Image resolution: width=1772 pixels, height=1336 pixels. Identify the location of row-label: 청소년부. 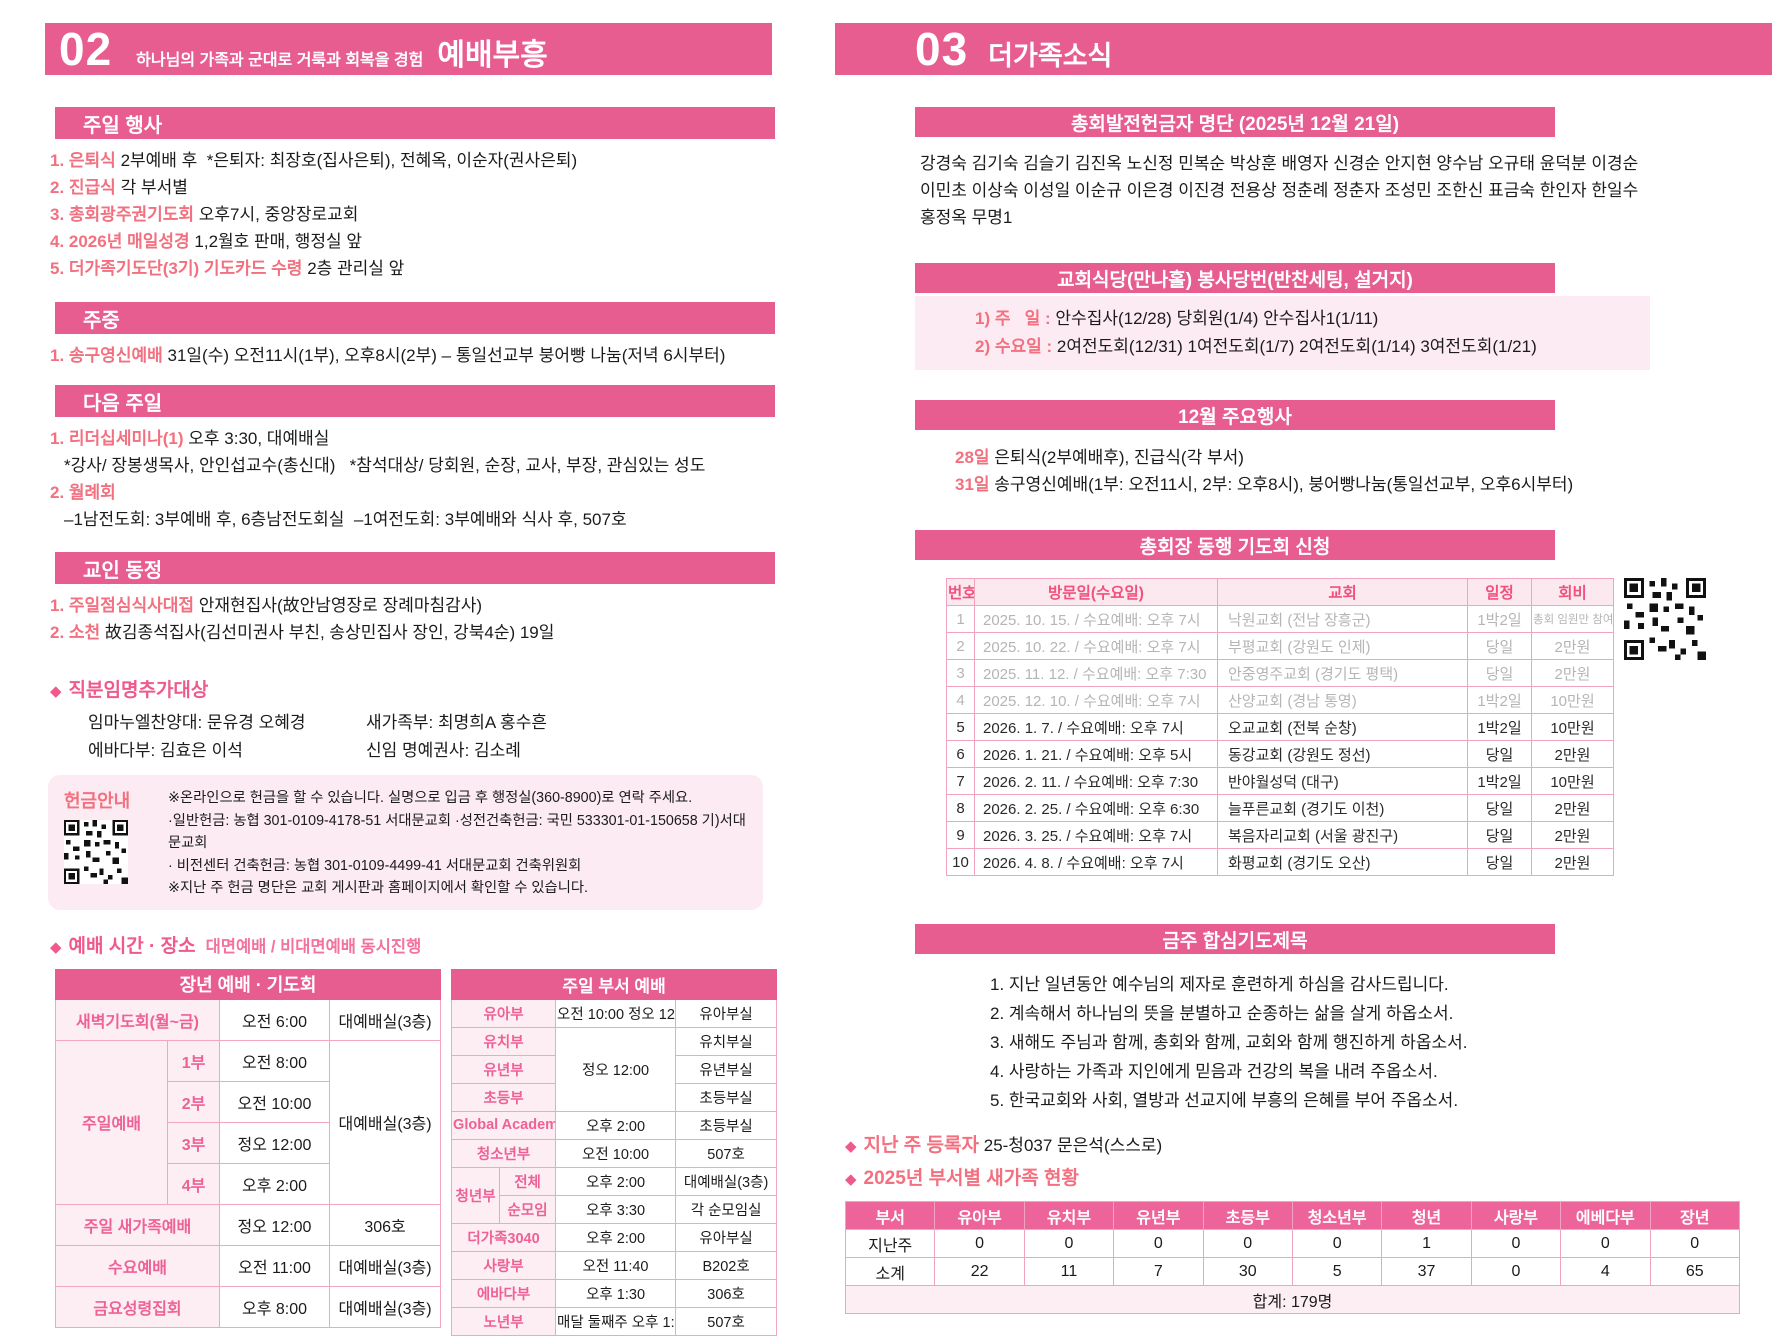
(504, 1153).